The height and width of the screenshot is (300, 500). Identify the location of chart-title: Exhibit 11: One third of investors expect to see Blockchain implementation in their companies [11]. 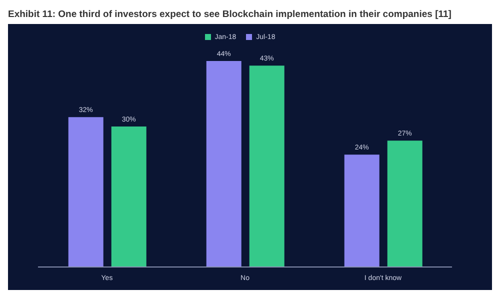
(230, 15).